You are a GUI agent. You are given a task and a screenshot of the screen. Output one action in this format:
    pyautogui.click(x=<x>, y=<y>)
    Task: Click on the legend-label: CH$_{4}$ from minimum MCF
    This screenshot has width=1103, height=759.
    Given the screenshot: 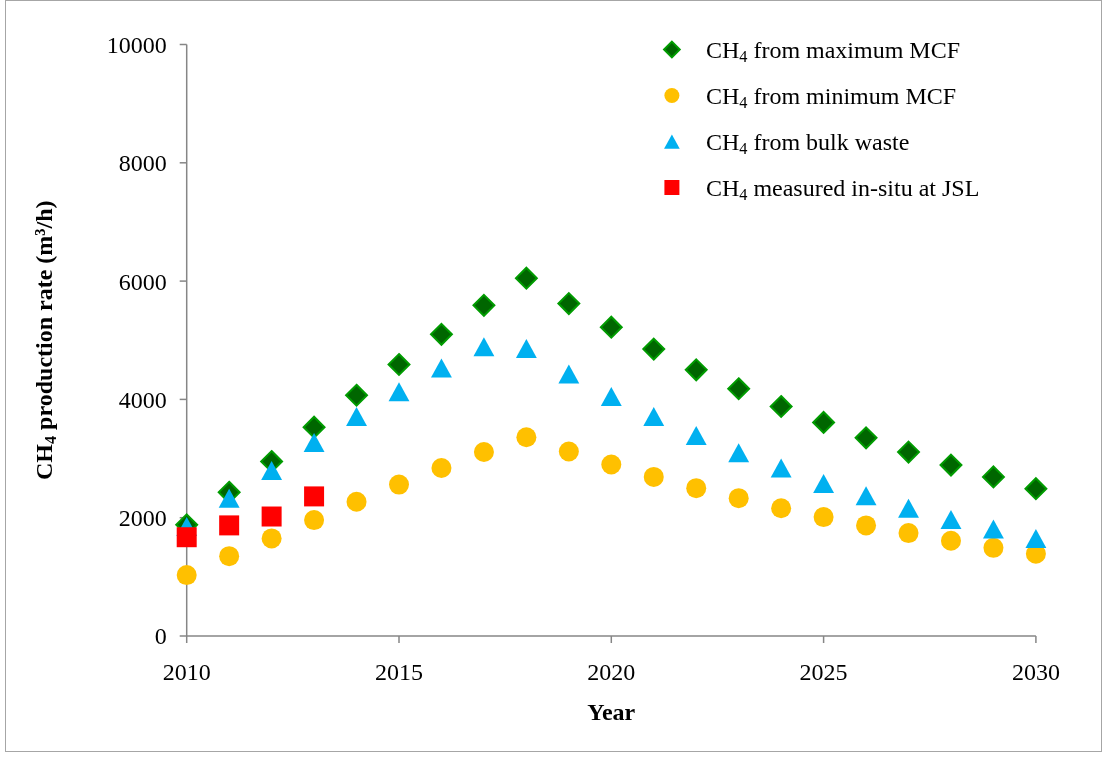 What is the action you would take?
    pyautogui.click(x=831, y=97)
    